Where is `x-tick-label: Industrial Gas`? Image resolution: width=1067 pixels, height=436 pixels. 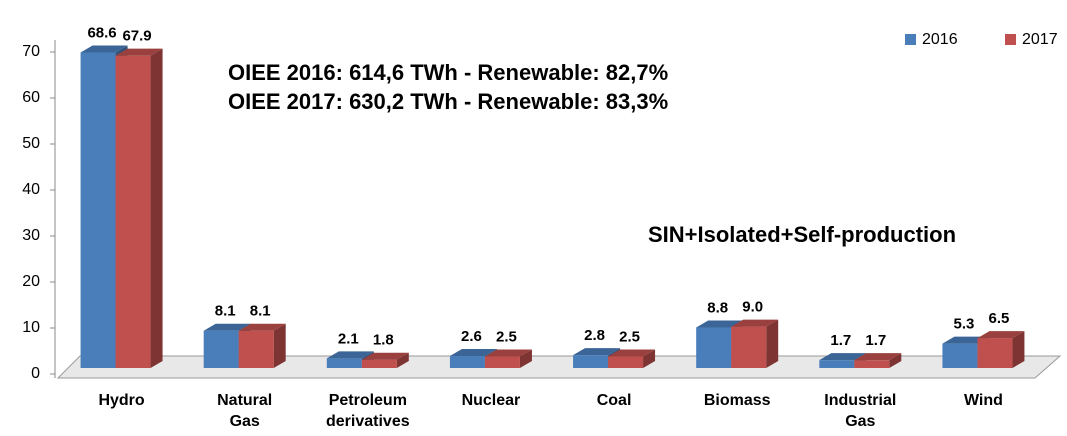 x-tick-label: Industrial Gas is located at coordinates (860, 411).